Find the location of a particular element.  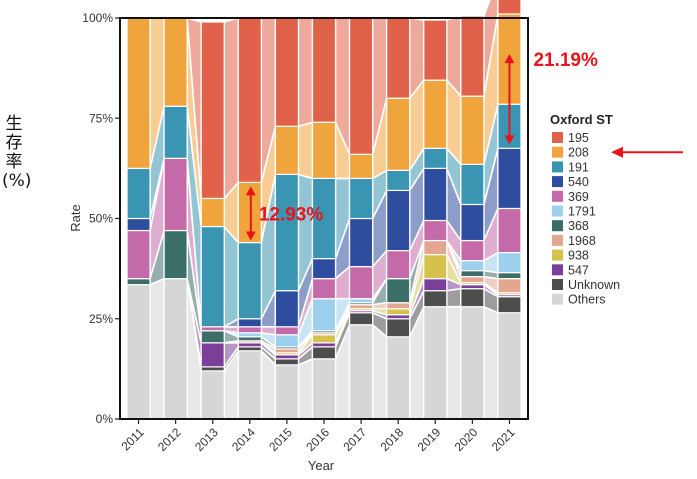

legend-label-540: 540 is located at coordinates (578, 182).